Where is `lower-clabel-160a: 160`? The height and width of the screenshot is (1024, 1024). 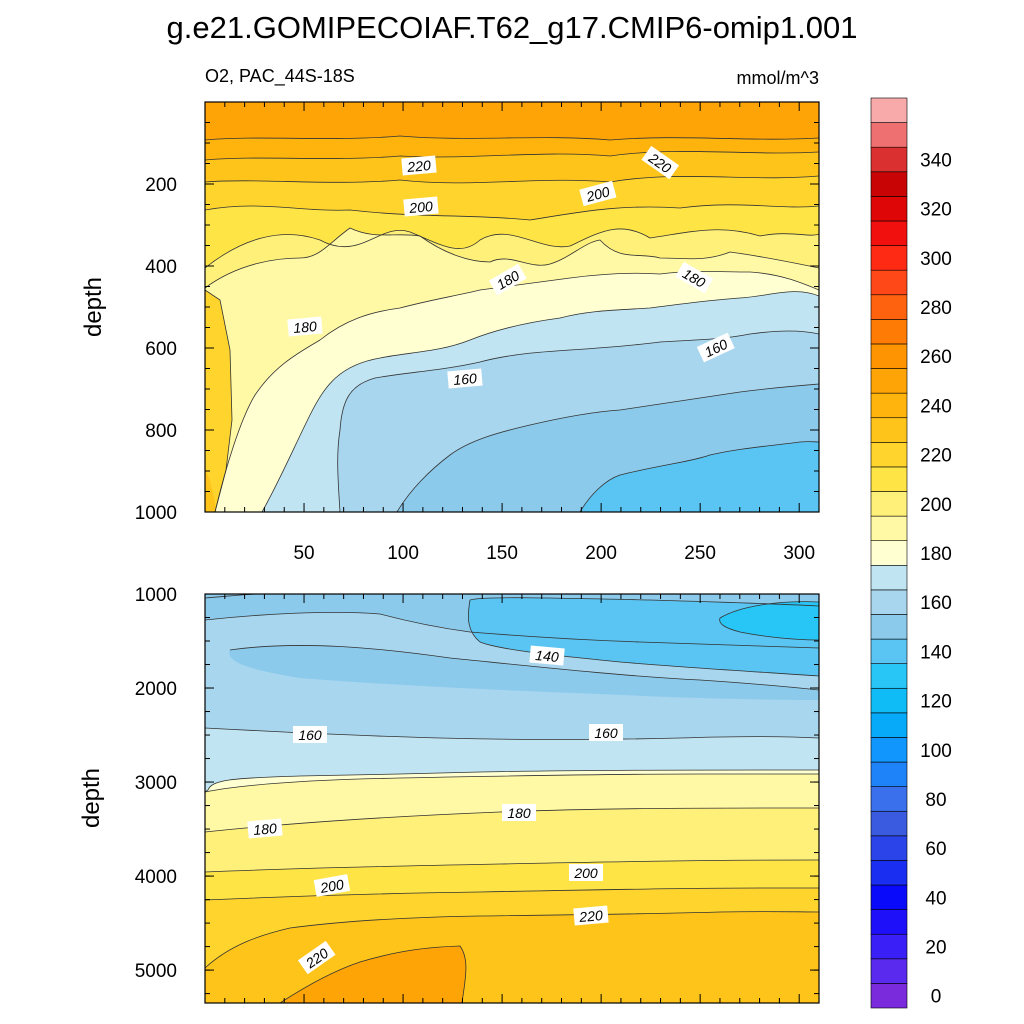 lower-clabel-160a: 160 is located at coordinates (310, 734).